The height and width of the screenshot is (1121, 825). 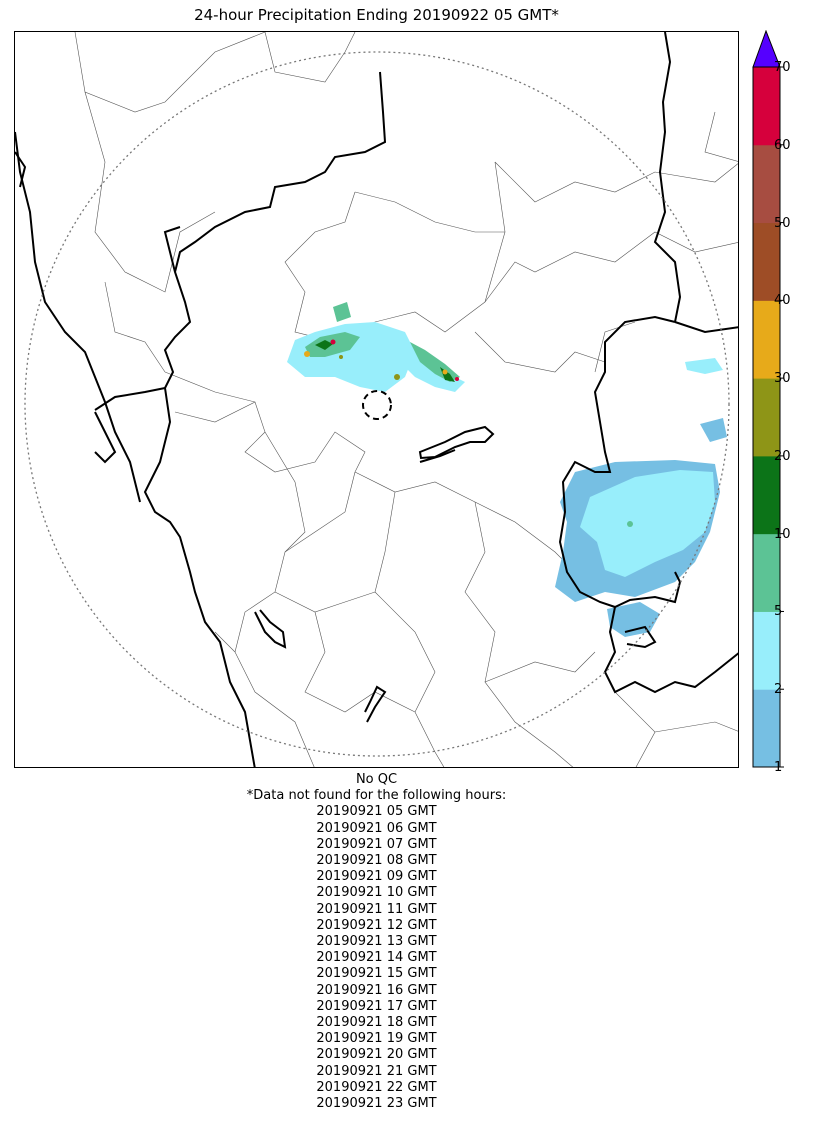 I want to click on colorbar, so click(x=768, y=399).